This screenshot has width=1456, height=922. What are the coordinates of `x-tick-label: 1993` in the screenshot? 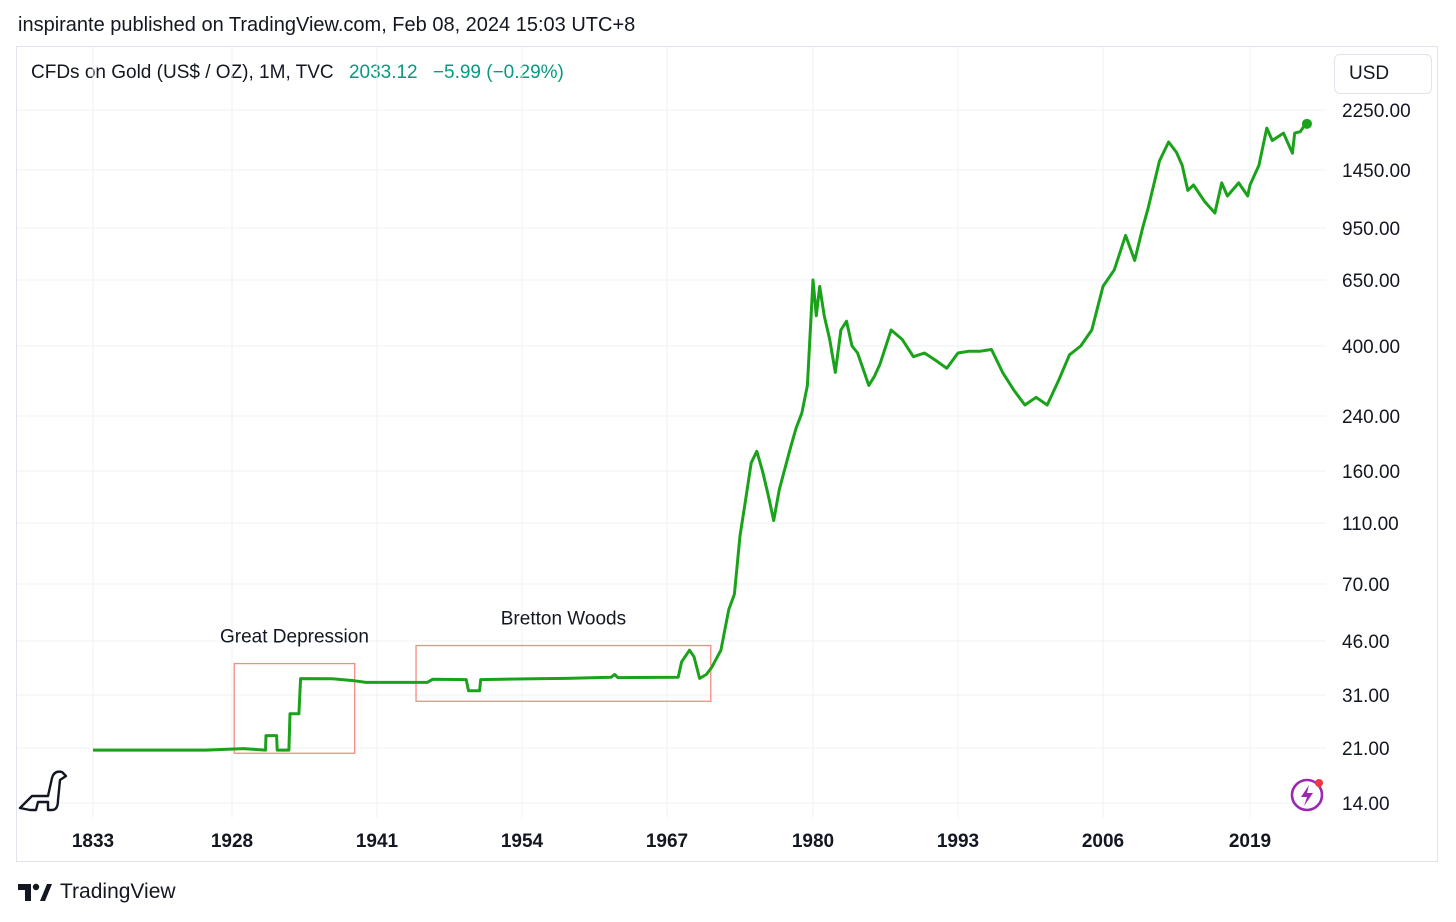 It's located at (958, 841).